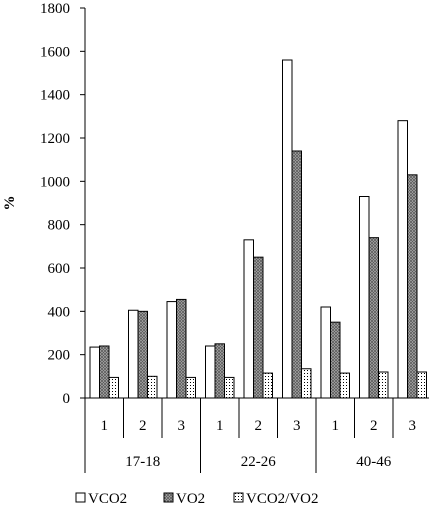  I want to click on y-tick-label: 0, so click(67, 399).